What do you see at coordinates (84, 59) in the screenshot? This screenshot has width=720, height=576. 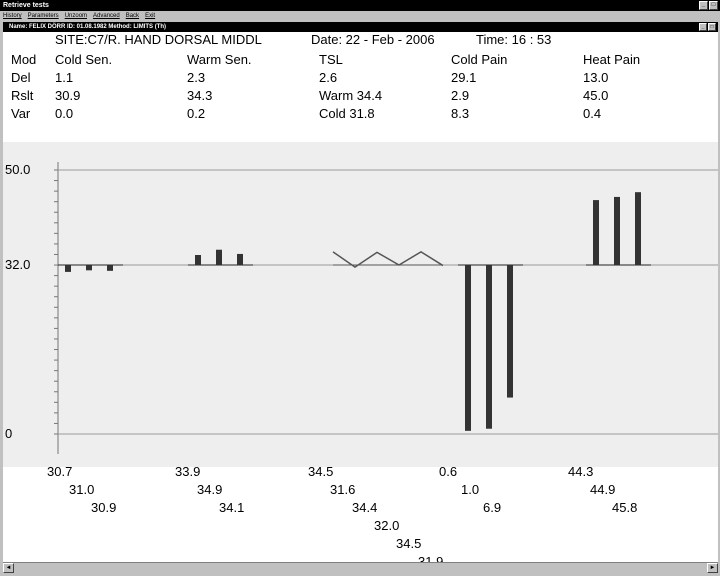 I see `mod-cold-sen: Cold Sen.` at bounding box center [84, 59].